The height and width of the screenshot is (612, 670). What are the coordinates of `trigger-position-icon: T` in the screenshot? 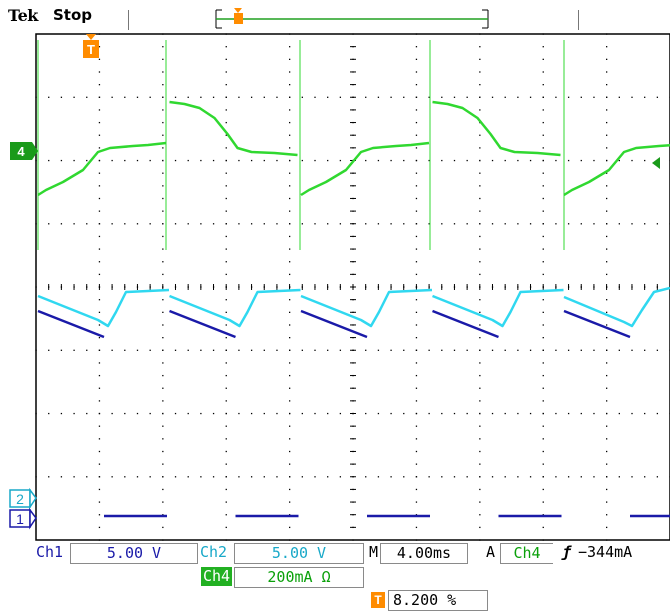 It's located at (378, 600).